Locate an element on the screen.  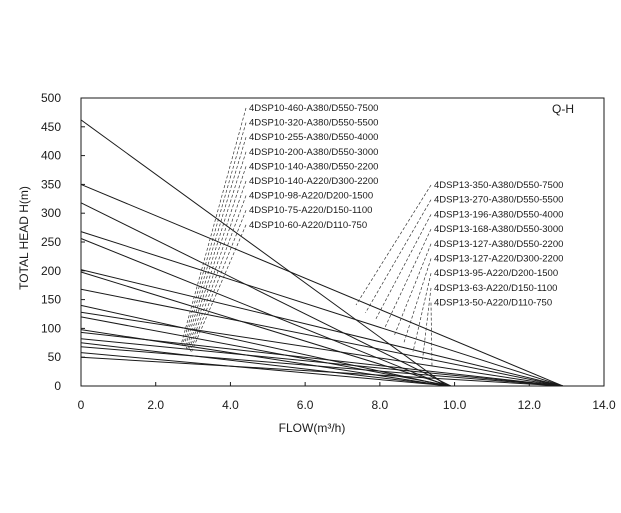
legend-label: 4DSP10-140-A380/D550-2200 is located at coordinates (313, 166).